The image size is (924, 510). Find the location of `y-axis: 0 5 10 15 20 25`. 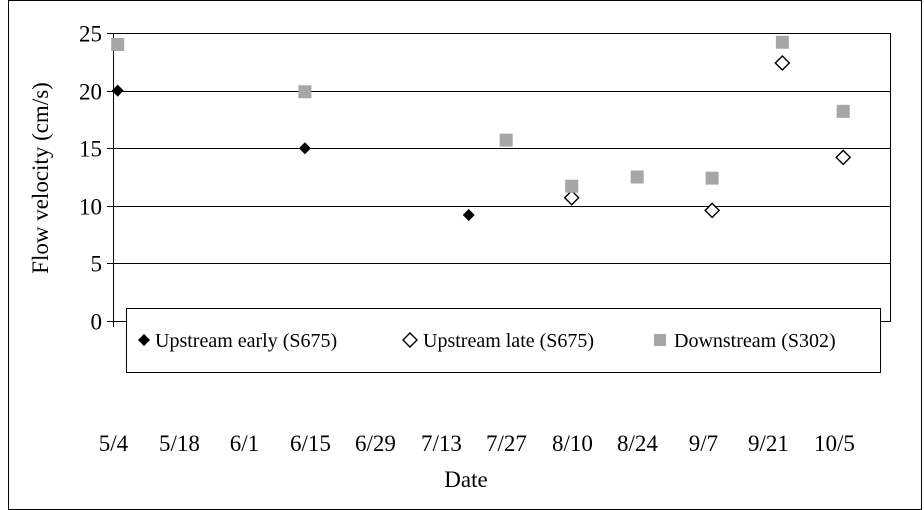

y-axis: 0 5 10 15 20 25 is located at coordinates (96, 178).